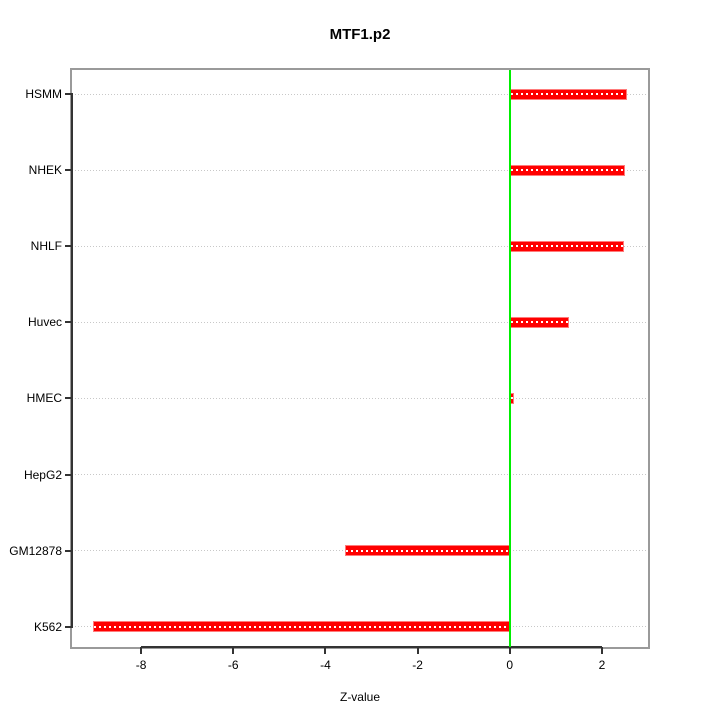 This screenshot has height=720, width=720. Describe the element at coordinates (44, 398) in the screenshot. I see `y-axis-label: HMEC` at that location.